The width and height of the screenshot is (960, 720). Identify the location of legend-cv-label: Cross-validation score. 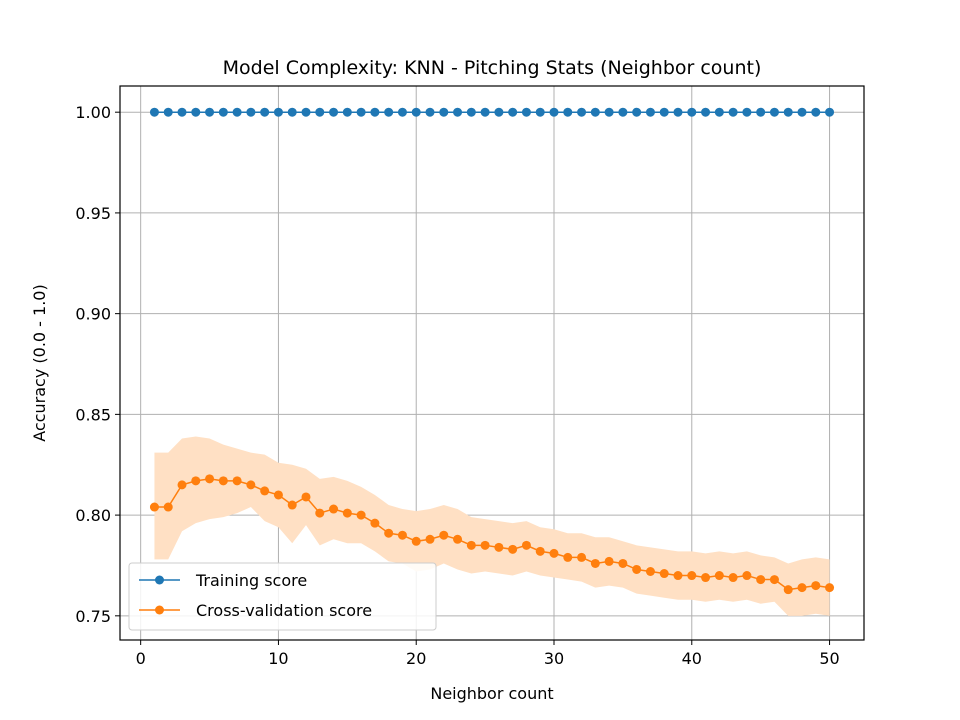
(284, 610).